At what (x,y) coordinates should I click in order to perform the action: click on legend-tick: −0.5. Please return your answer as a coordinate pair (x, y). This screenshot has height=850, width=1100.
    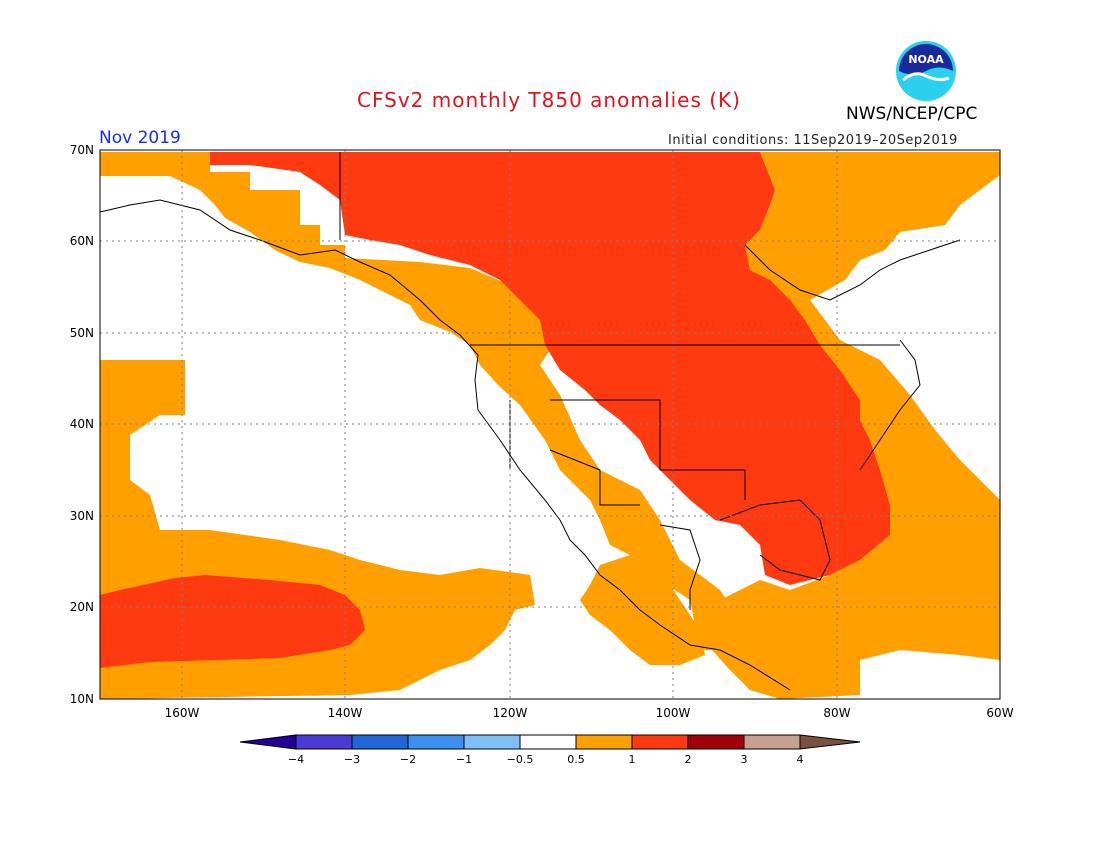
    Looking at the image, I should click on (520, 759).